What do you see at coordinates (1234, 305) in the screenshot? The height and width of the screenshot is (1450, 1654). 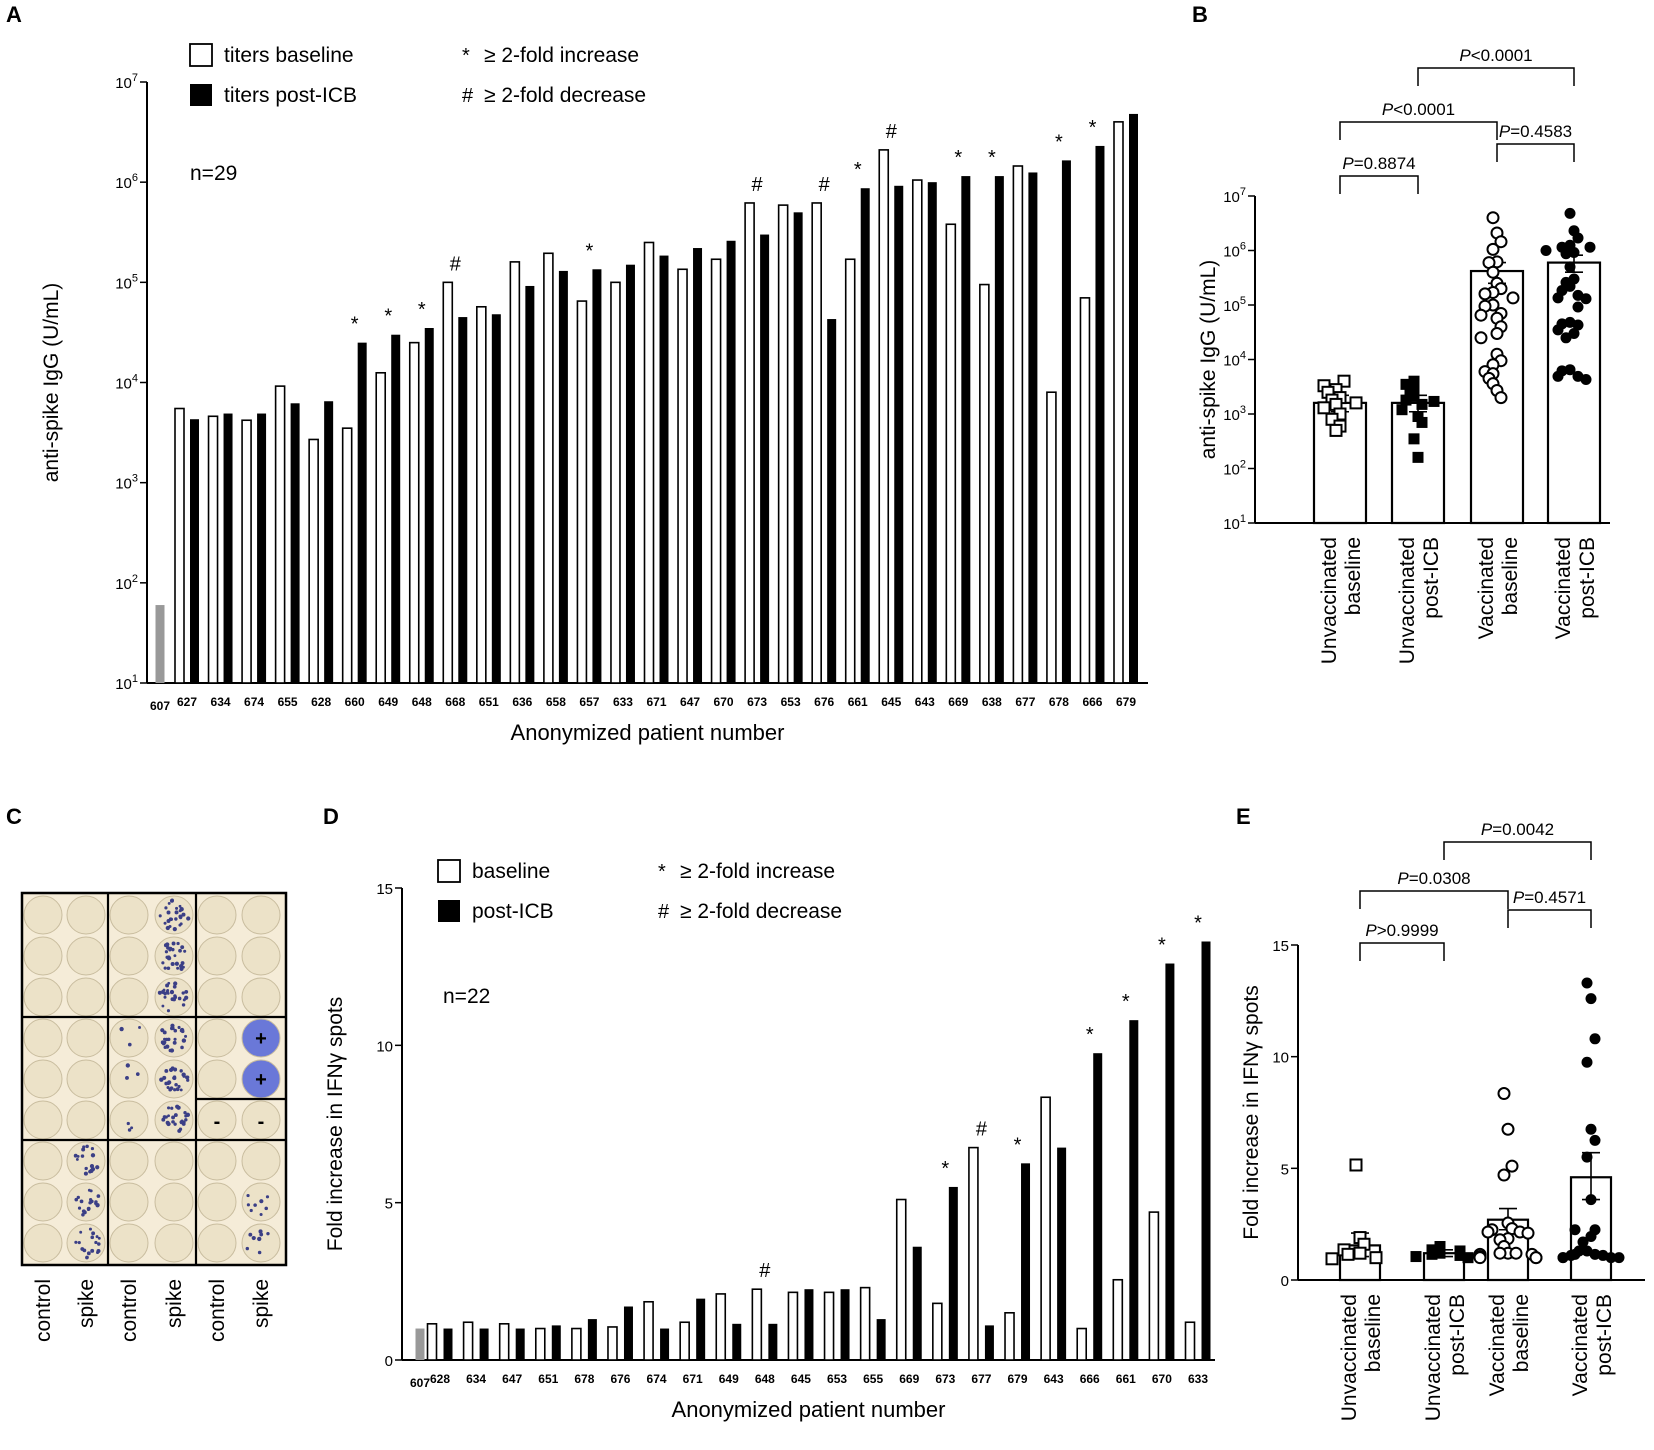 I see `y-tick-label: 10⁵` at bounding box center [1234, 305].